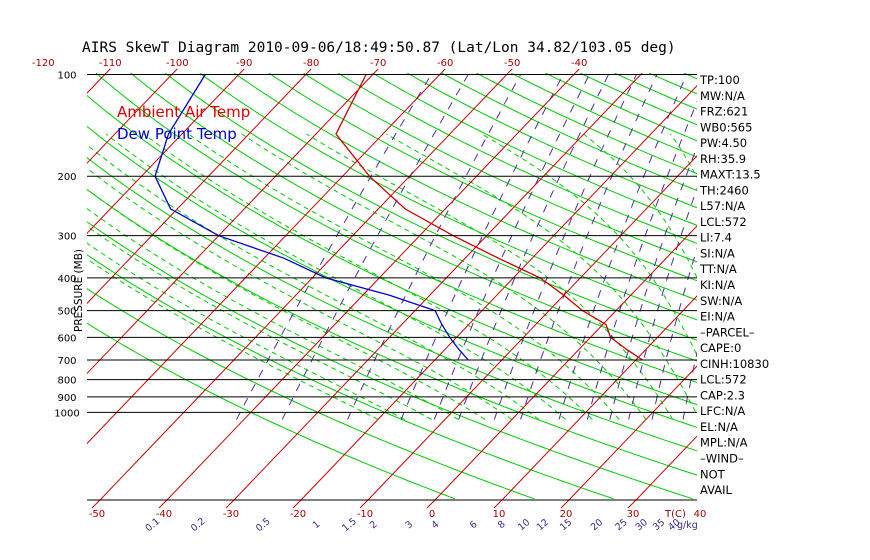  Describe the element at coordinates (398, 514) in the screenshot. I see `bottom-temperature-ticks: -50 -40 -30 -20 -10 0 10 20 30 40` at that location.